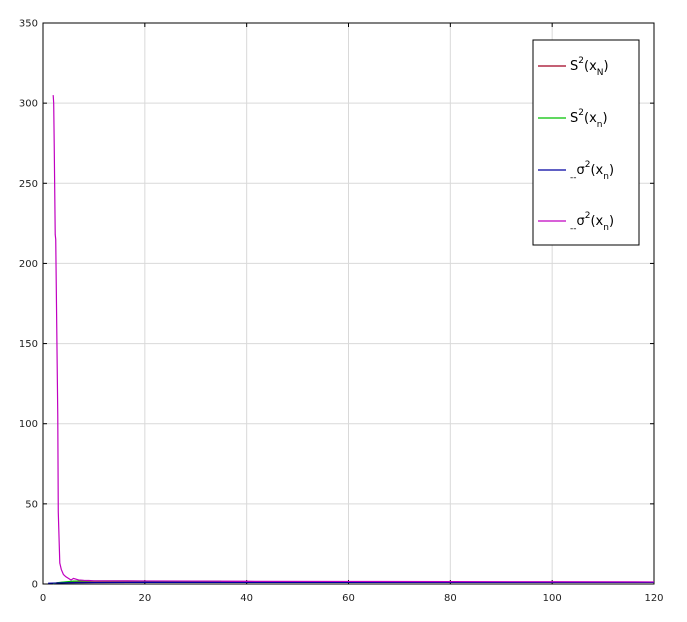  Describe the element at coordinates (592, 222) in the screenshot. I see `legend-label-3: --σ2(xn)` at that location.